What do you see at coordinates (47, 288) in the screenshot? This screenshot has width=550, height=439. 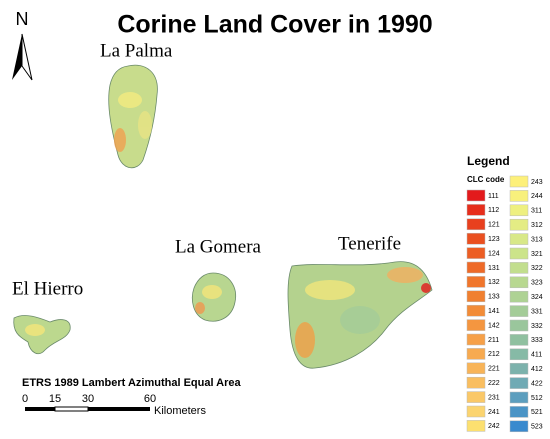 I see `island-label: El Hierro` at bounding box center [47, 288].